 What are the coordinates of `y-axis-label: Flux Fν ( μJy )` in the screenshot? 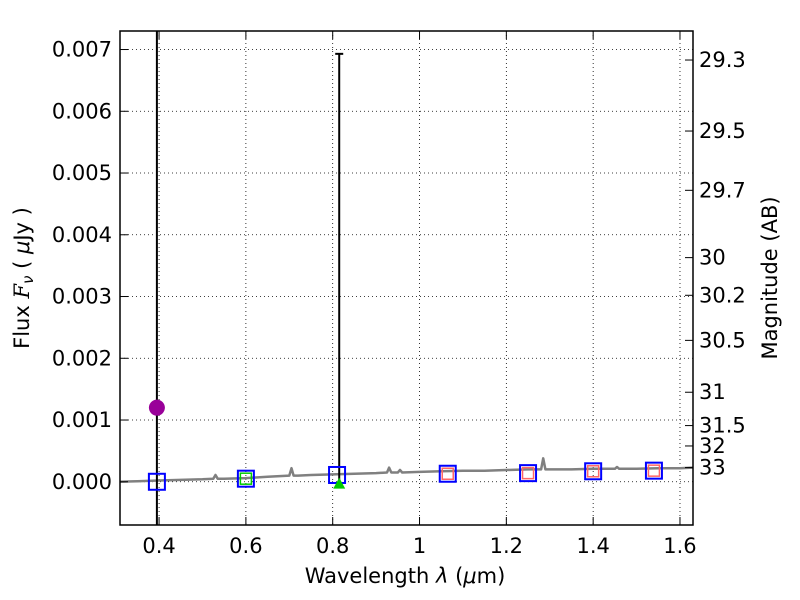 It's located at (23, 278).